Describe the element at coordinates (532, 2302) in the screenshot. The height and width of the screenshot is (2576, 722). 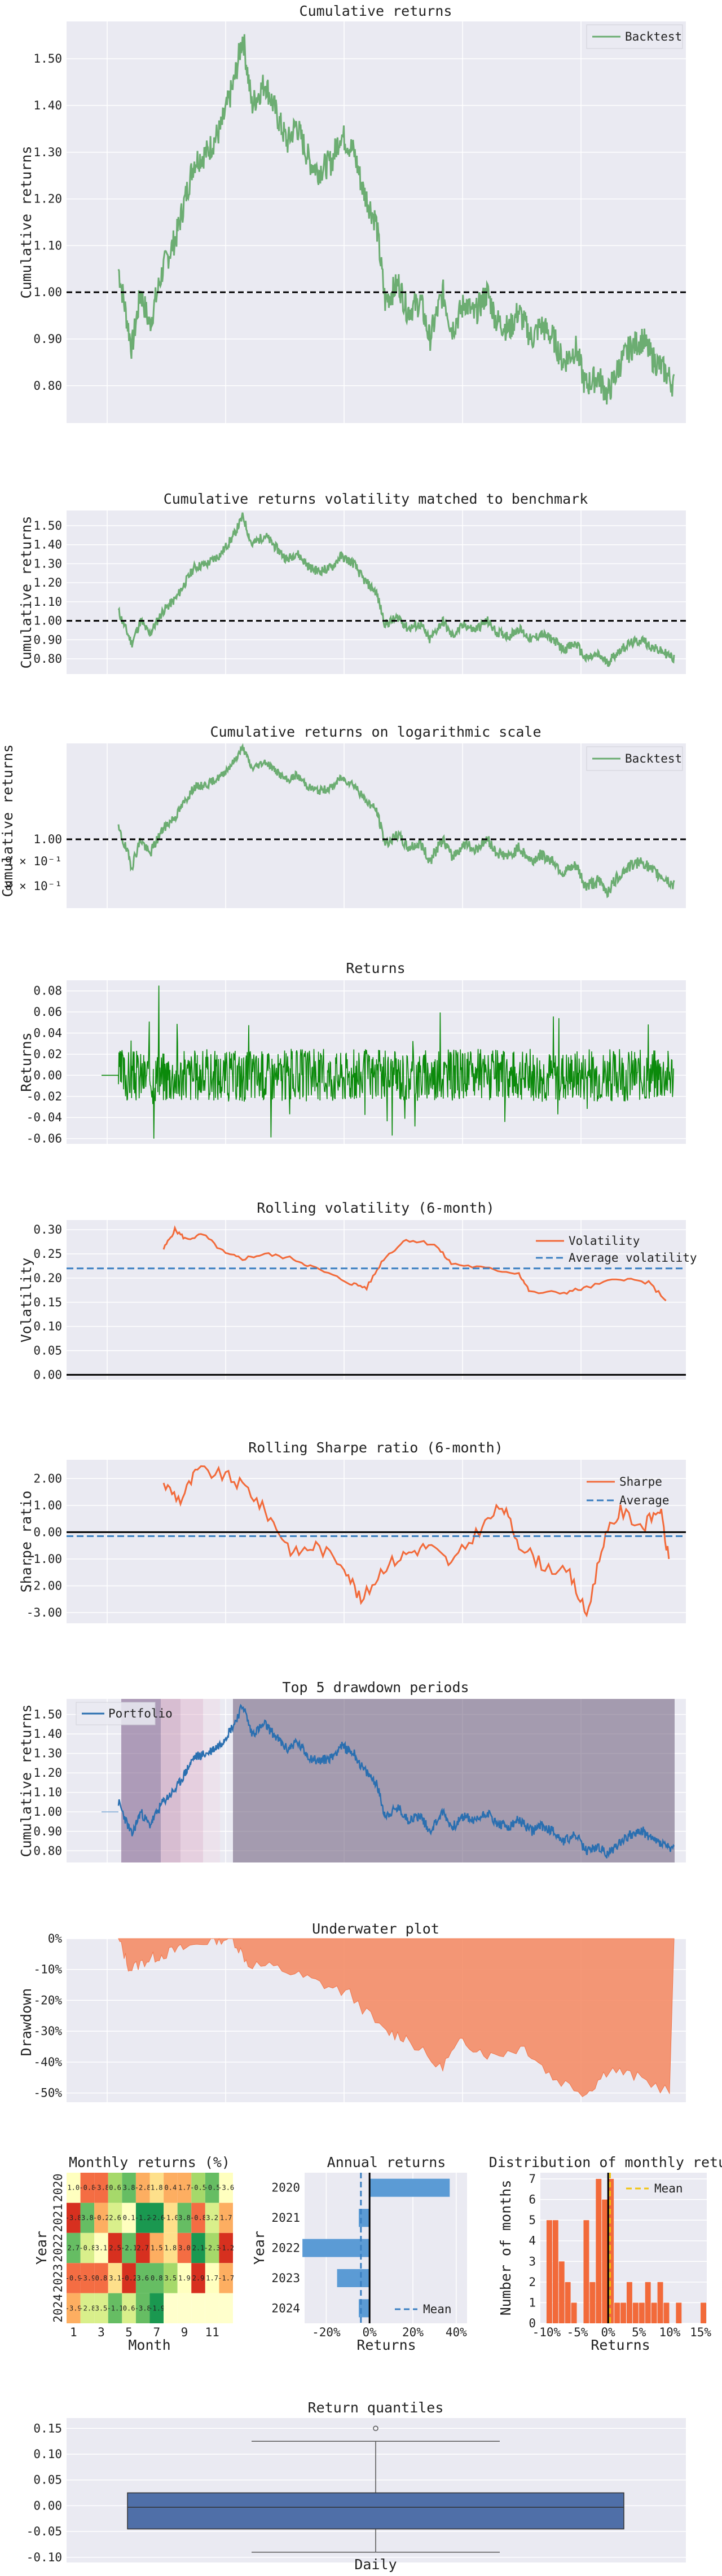
I see `y-tick-label: 1` at that location.